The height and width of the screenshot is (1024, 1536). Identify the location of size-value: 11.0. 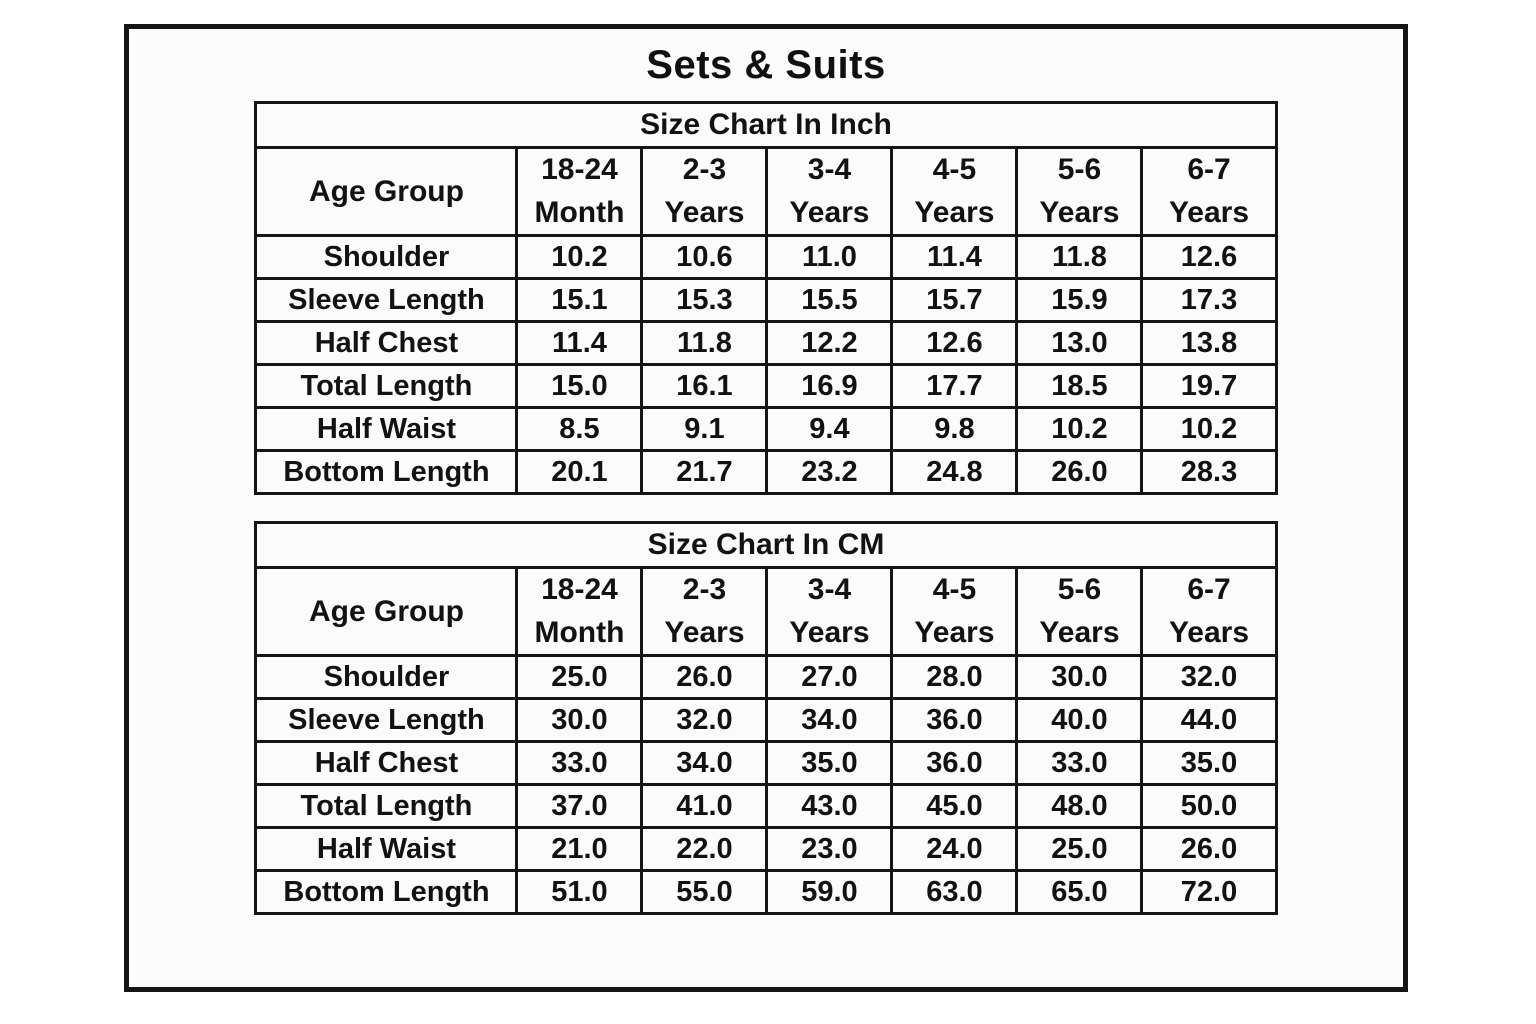
(829, 257).